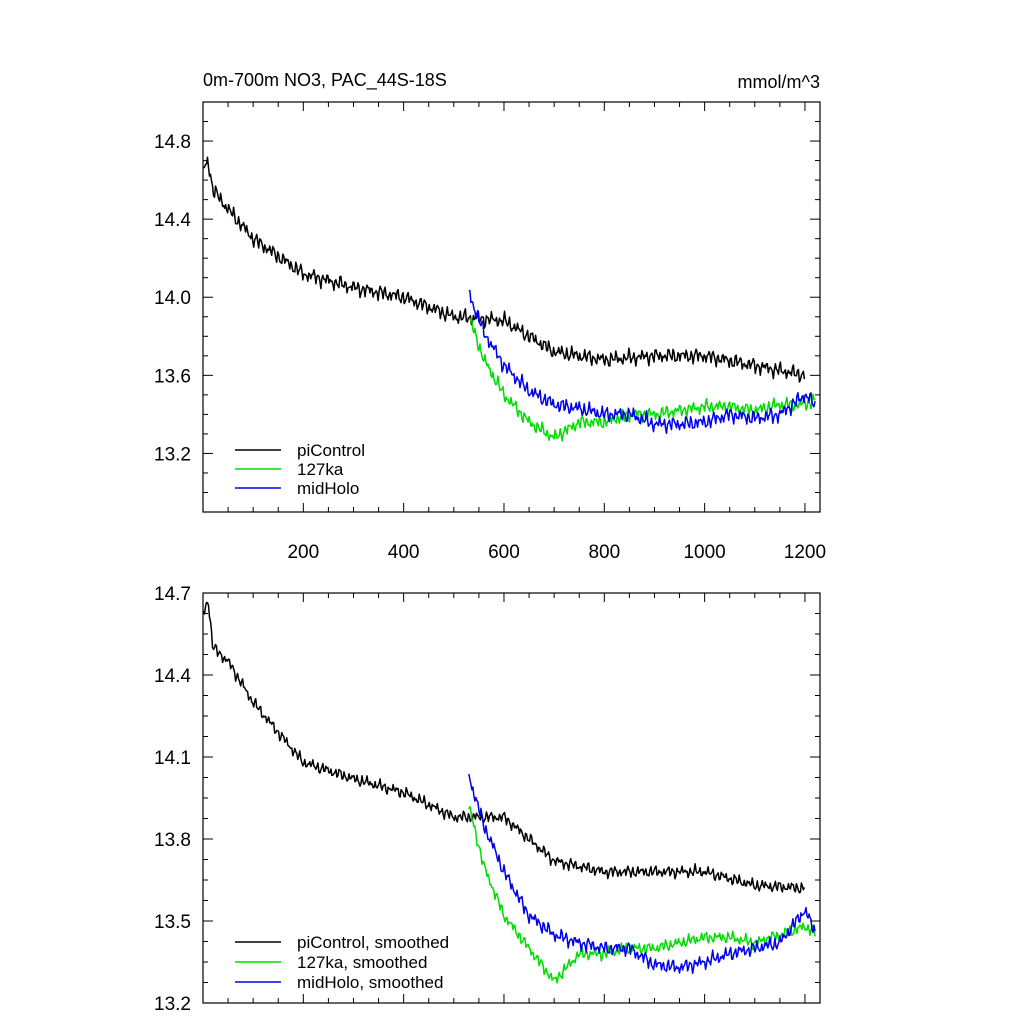 The height and width of the screenshot is (1024, 1024). Describe the element at coordinates (172, 142) in the screenshot. I see `y-tick-label: 14.8` at that location.